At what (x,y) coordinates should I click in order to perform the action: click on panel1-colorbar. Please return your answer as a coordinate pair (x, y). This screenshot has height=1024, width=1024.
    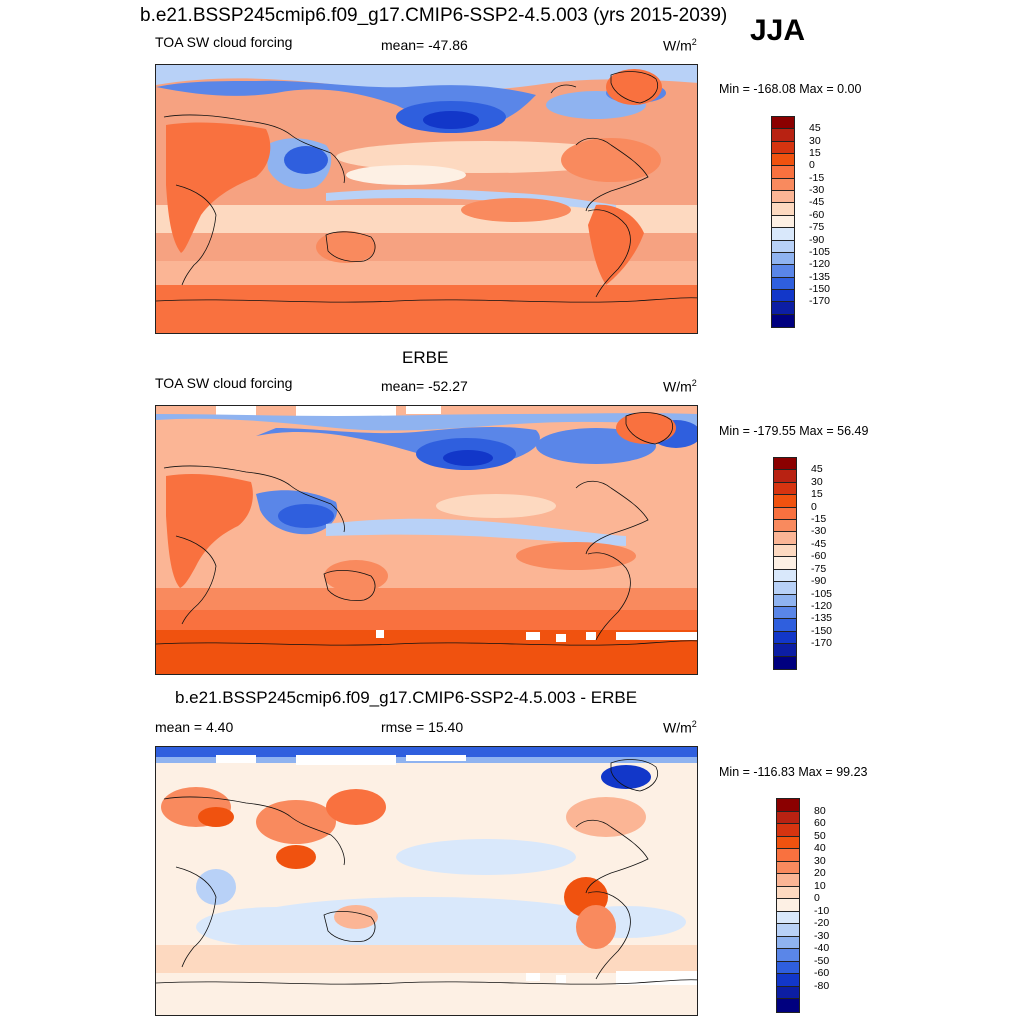
    Looking at the image, I should click on (783, 222).